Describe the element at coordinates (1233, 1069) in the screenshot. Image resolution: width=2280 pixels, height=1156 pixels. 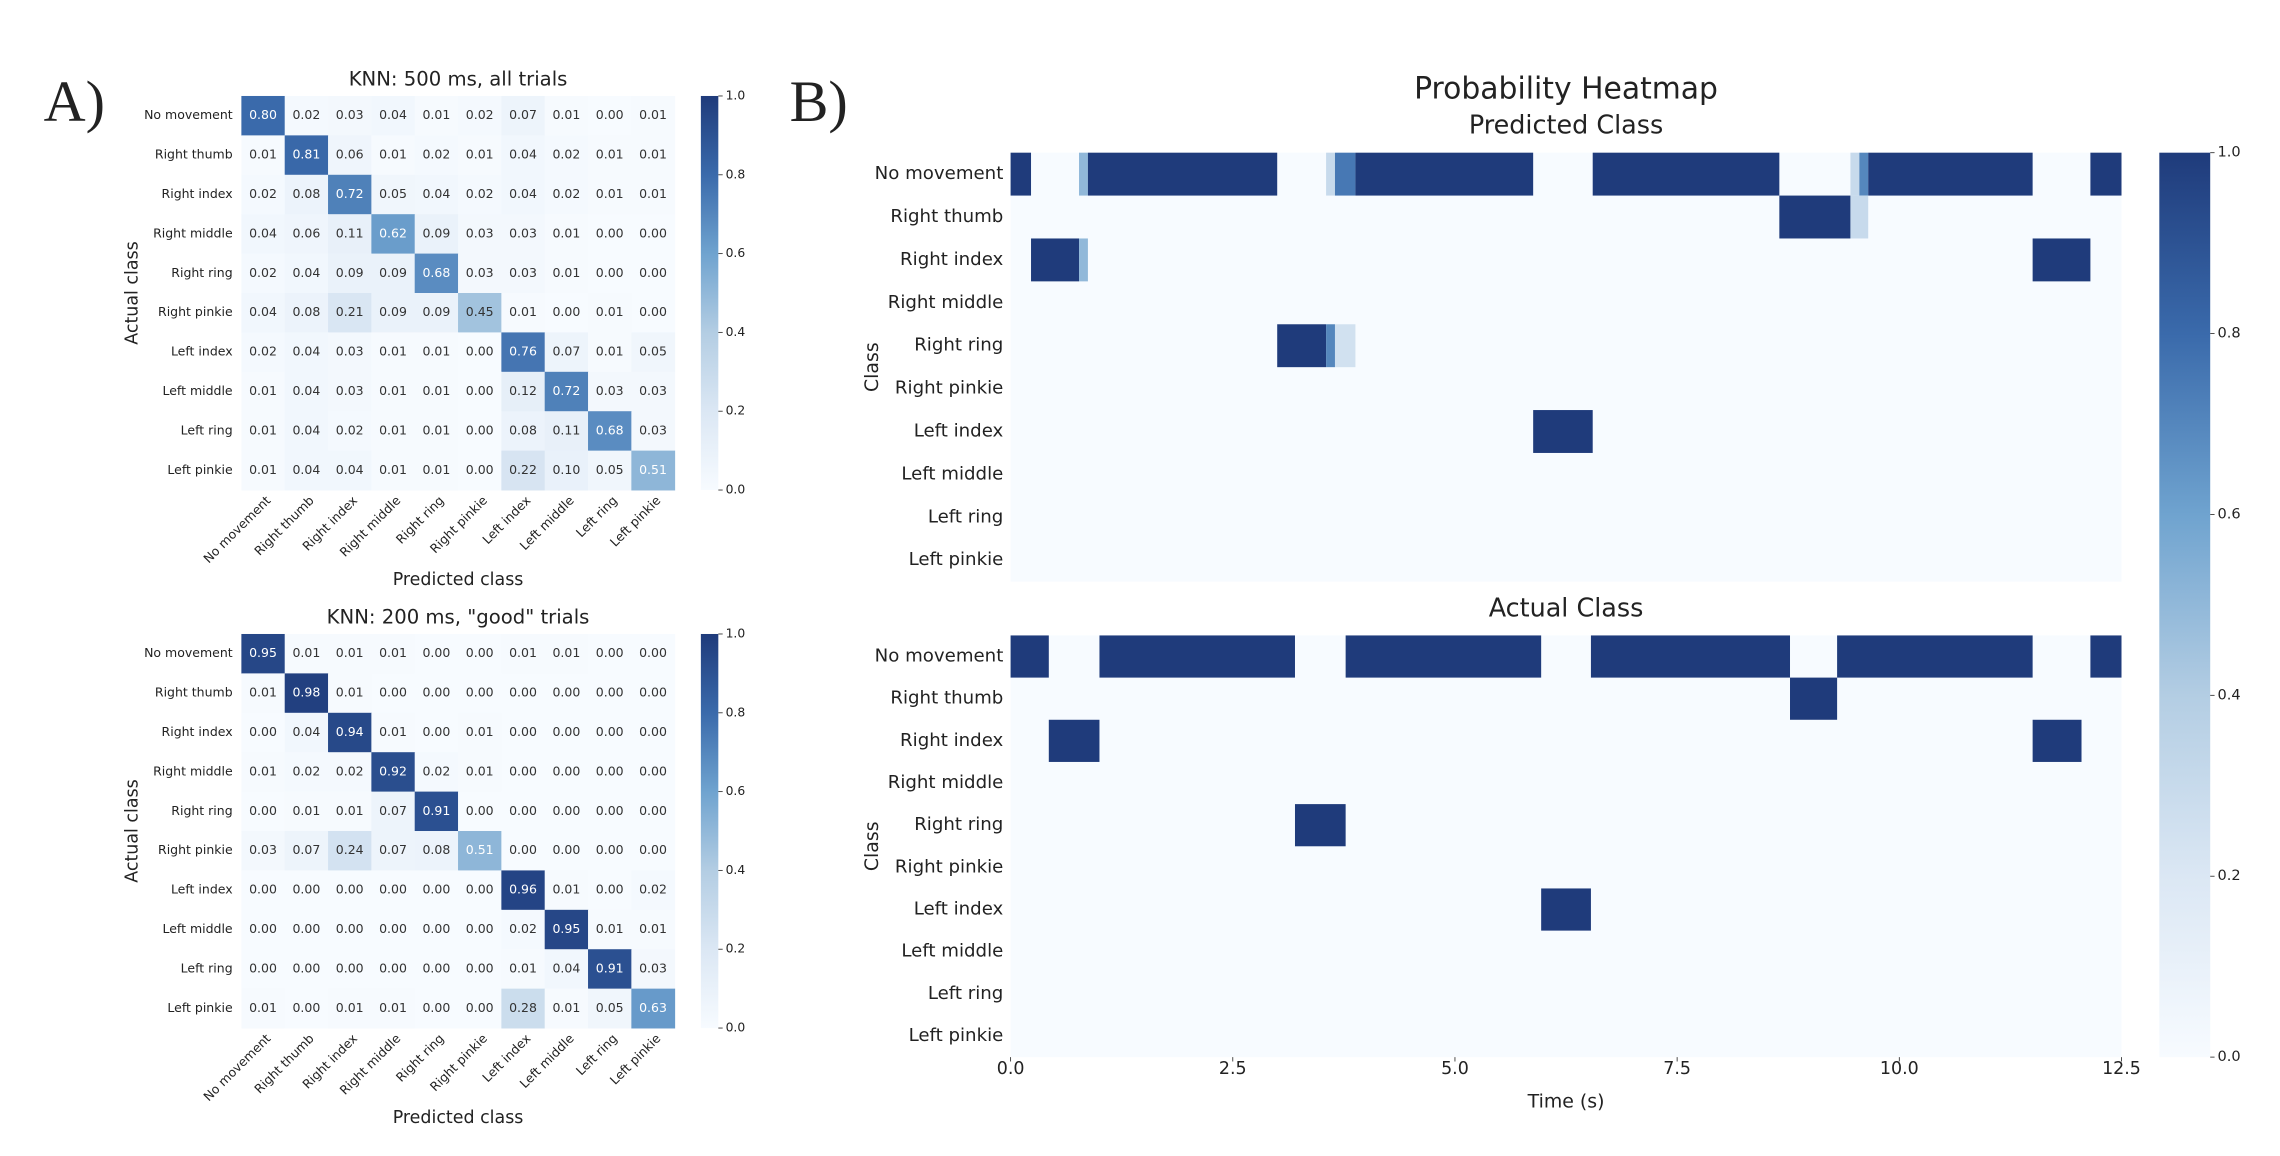
I see `x-tick-label: 2.5` at that location.